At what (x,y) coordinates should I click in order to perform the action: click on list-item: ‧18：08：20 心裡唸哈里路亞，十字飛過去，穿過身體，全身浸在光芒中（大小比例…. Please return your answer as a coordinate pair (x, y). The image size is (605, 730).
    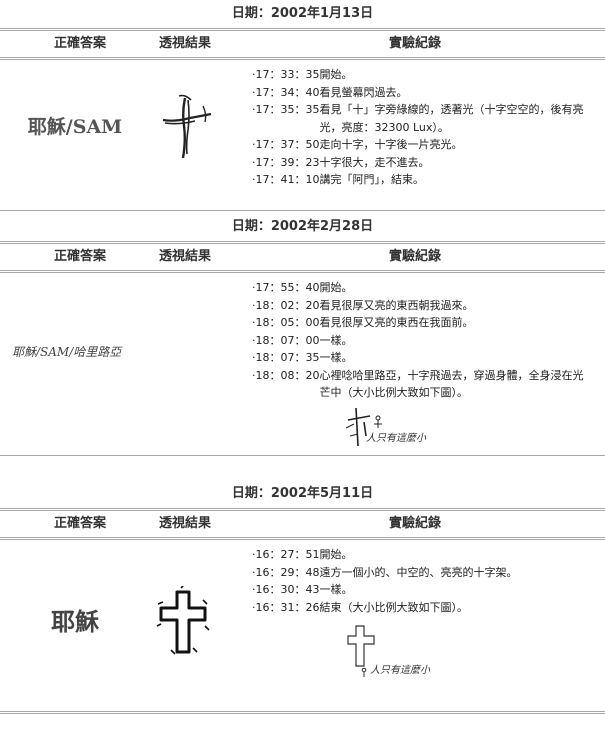
    Looking at the image, I should click on (418, 384).